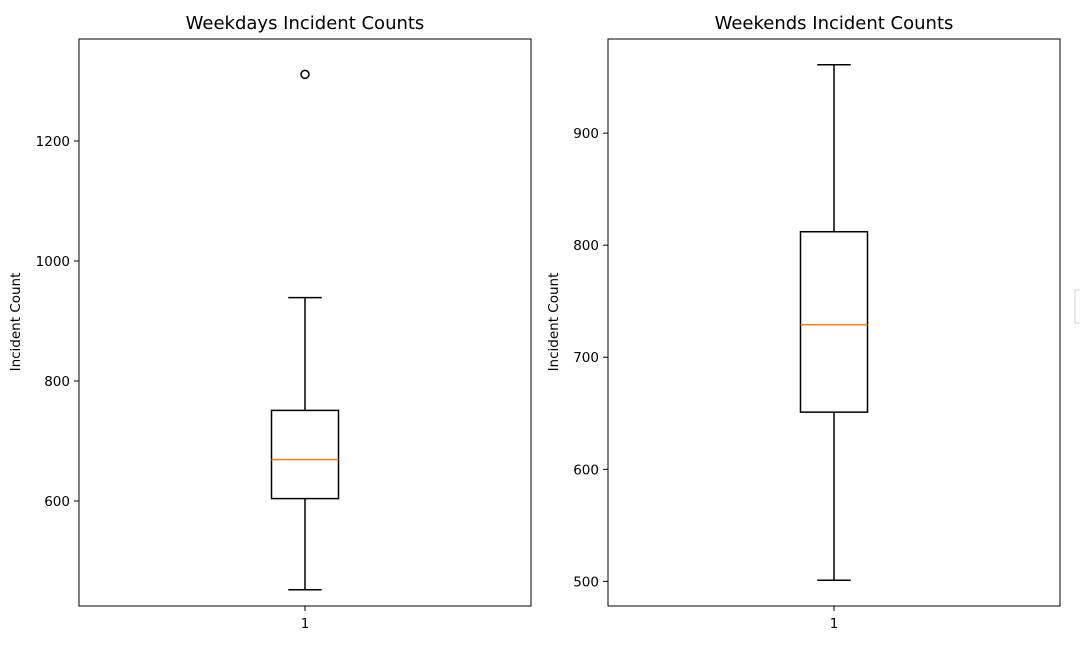 The height and width of the screenshot is (664, 1080). What do you see at coordinates (53, 142) in the screenshot?
I see `y-tick-label: 1200` at bounding box center [53, 142].